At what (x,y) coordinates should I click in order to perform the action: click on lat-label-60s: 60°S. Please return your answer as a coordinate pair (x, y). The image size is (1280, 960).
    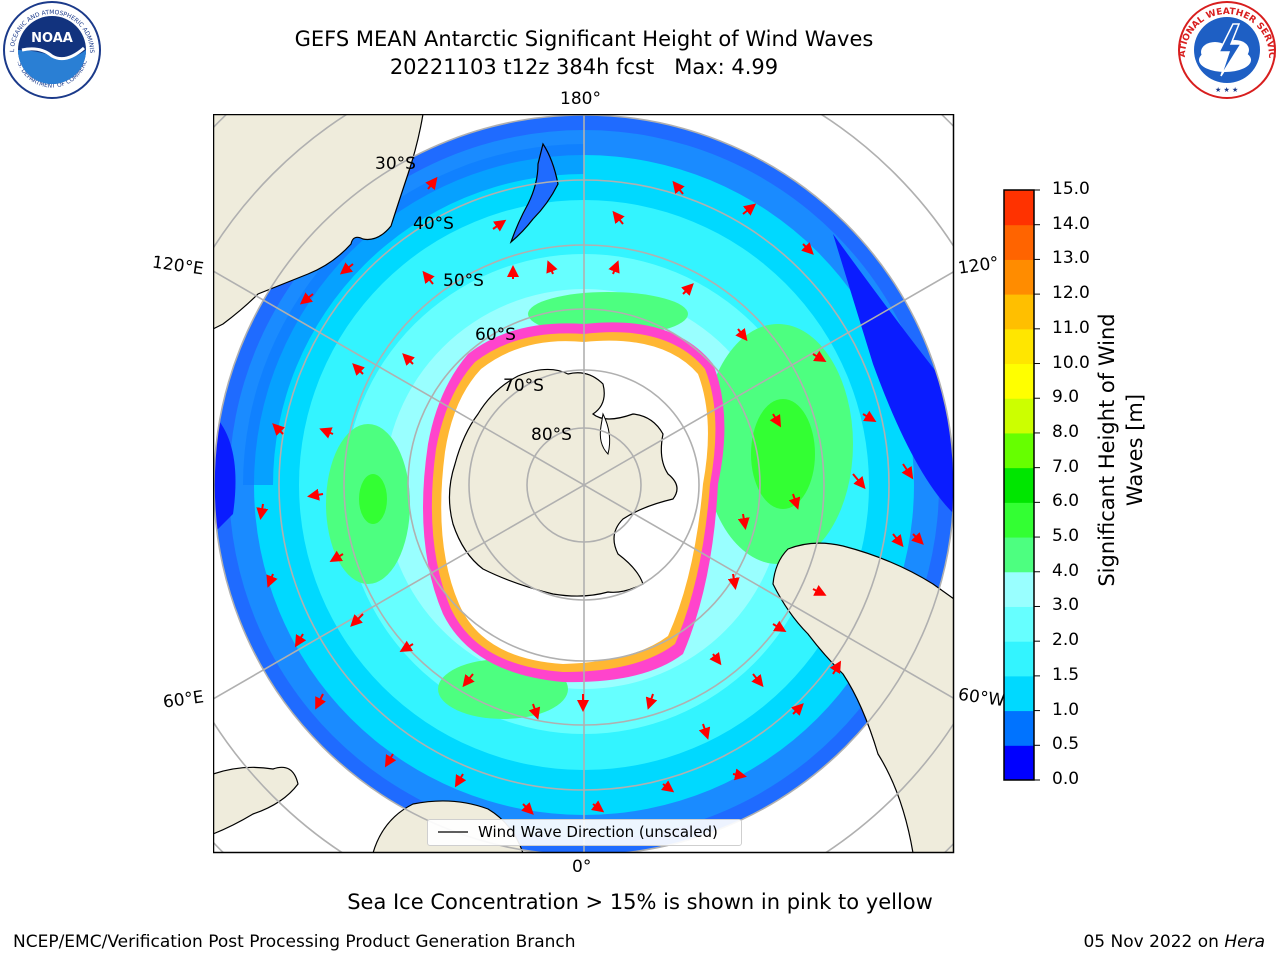
    Looking at the image, I should click on (495, 335).